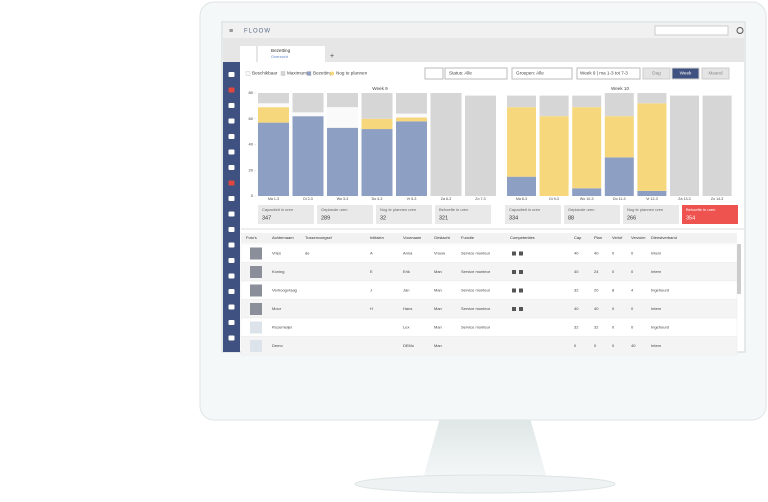 The height and width of the screenshot is (502, 768). I want to click on x-tick-label: Wo 3-3, so click(343, 199).